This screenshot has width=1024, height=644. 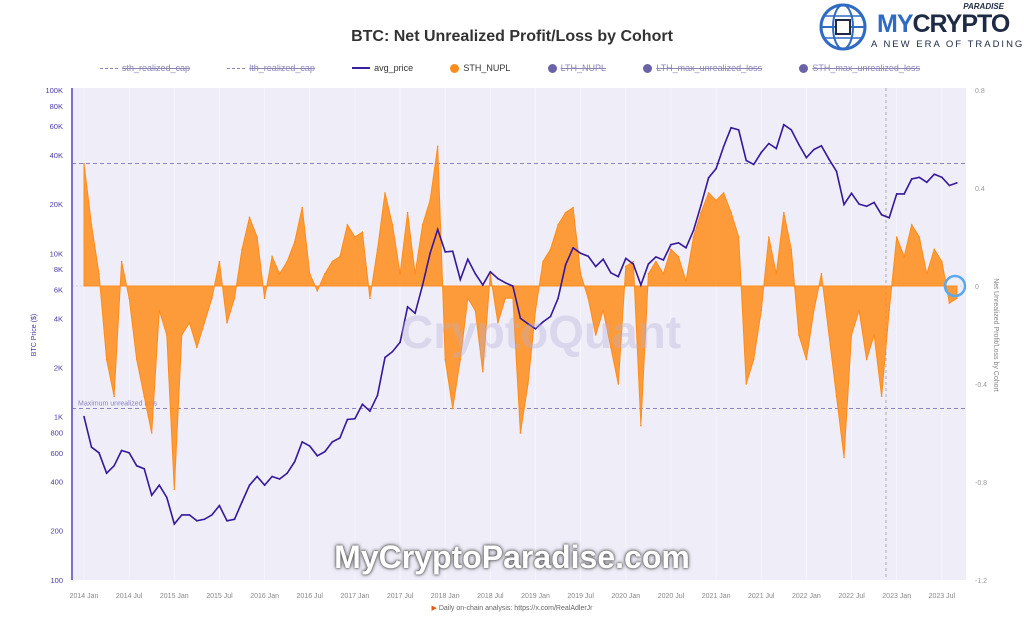 I want to click on legend-item: sth_realized_cap, so click(x=145, y=68).